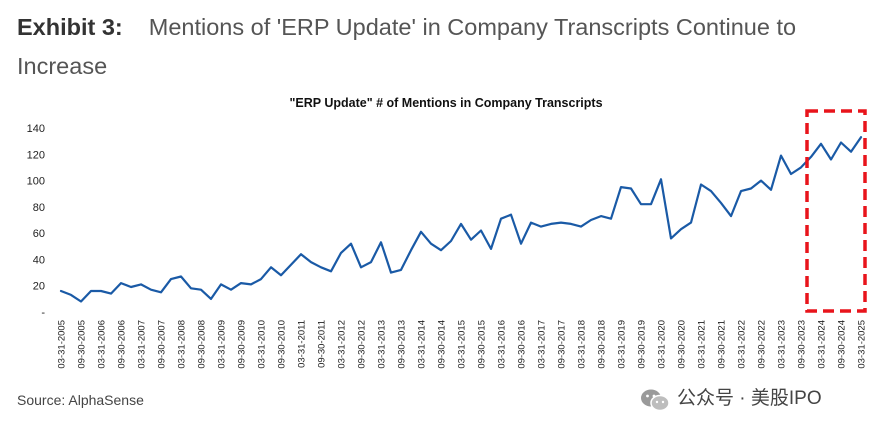 This screenshot has height=433, width=895. I want to click on y-tick-label: 20, so click(39, 287).